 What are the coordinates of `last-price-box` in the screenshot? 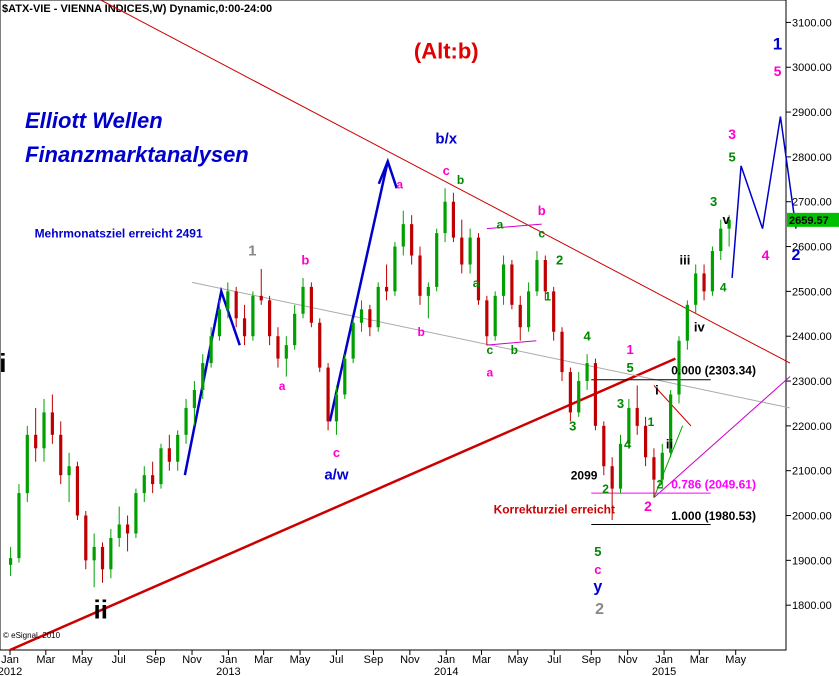 It's located at (813, 219).